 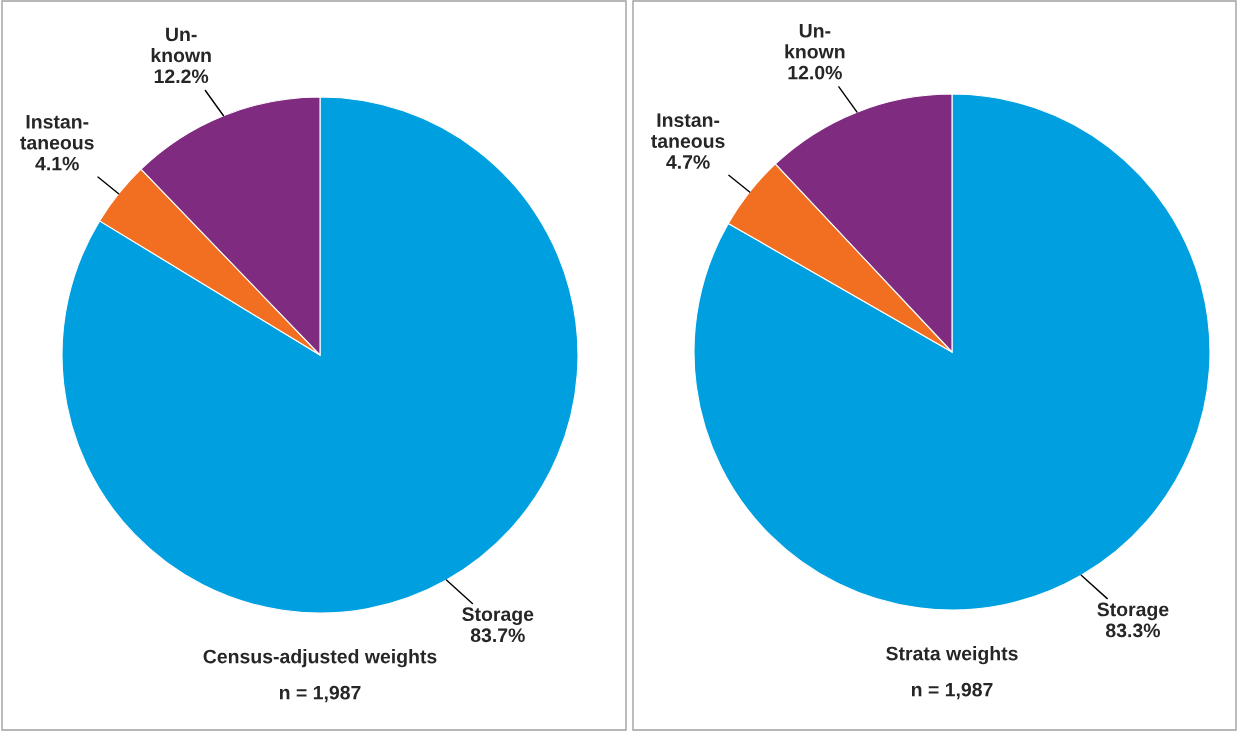 What do you see at coordinates (1132, 630) in the screenshot?
I see `data-label: 83.3%` at bounding box center [1132, 630].